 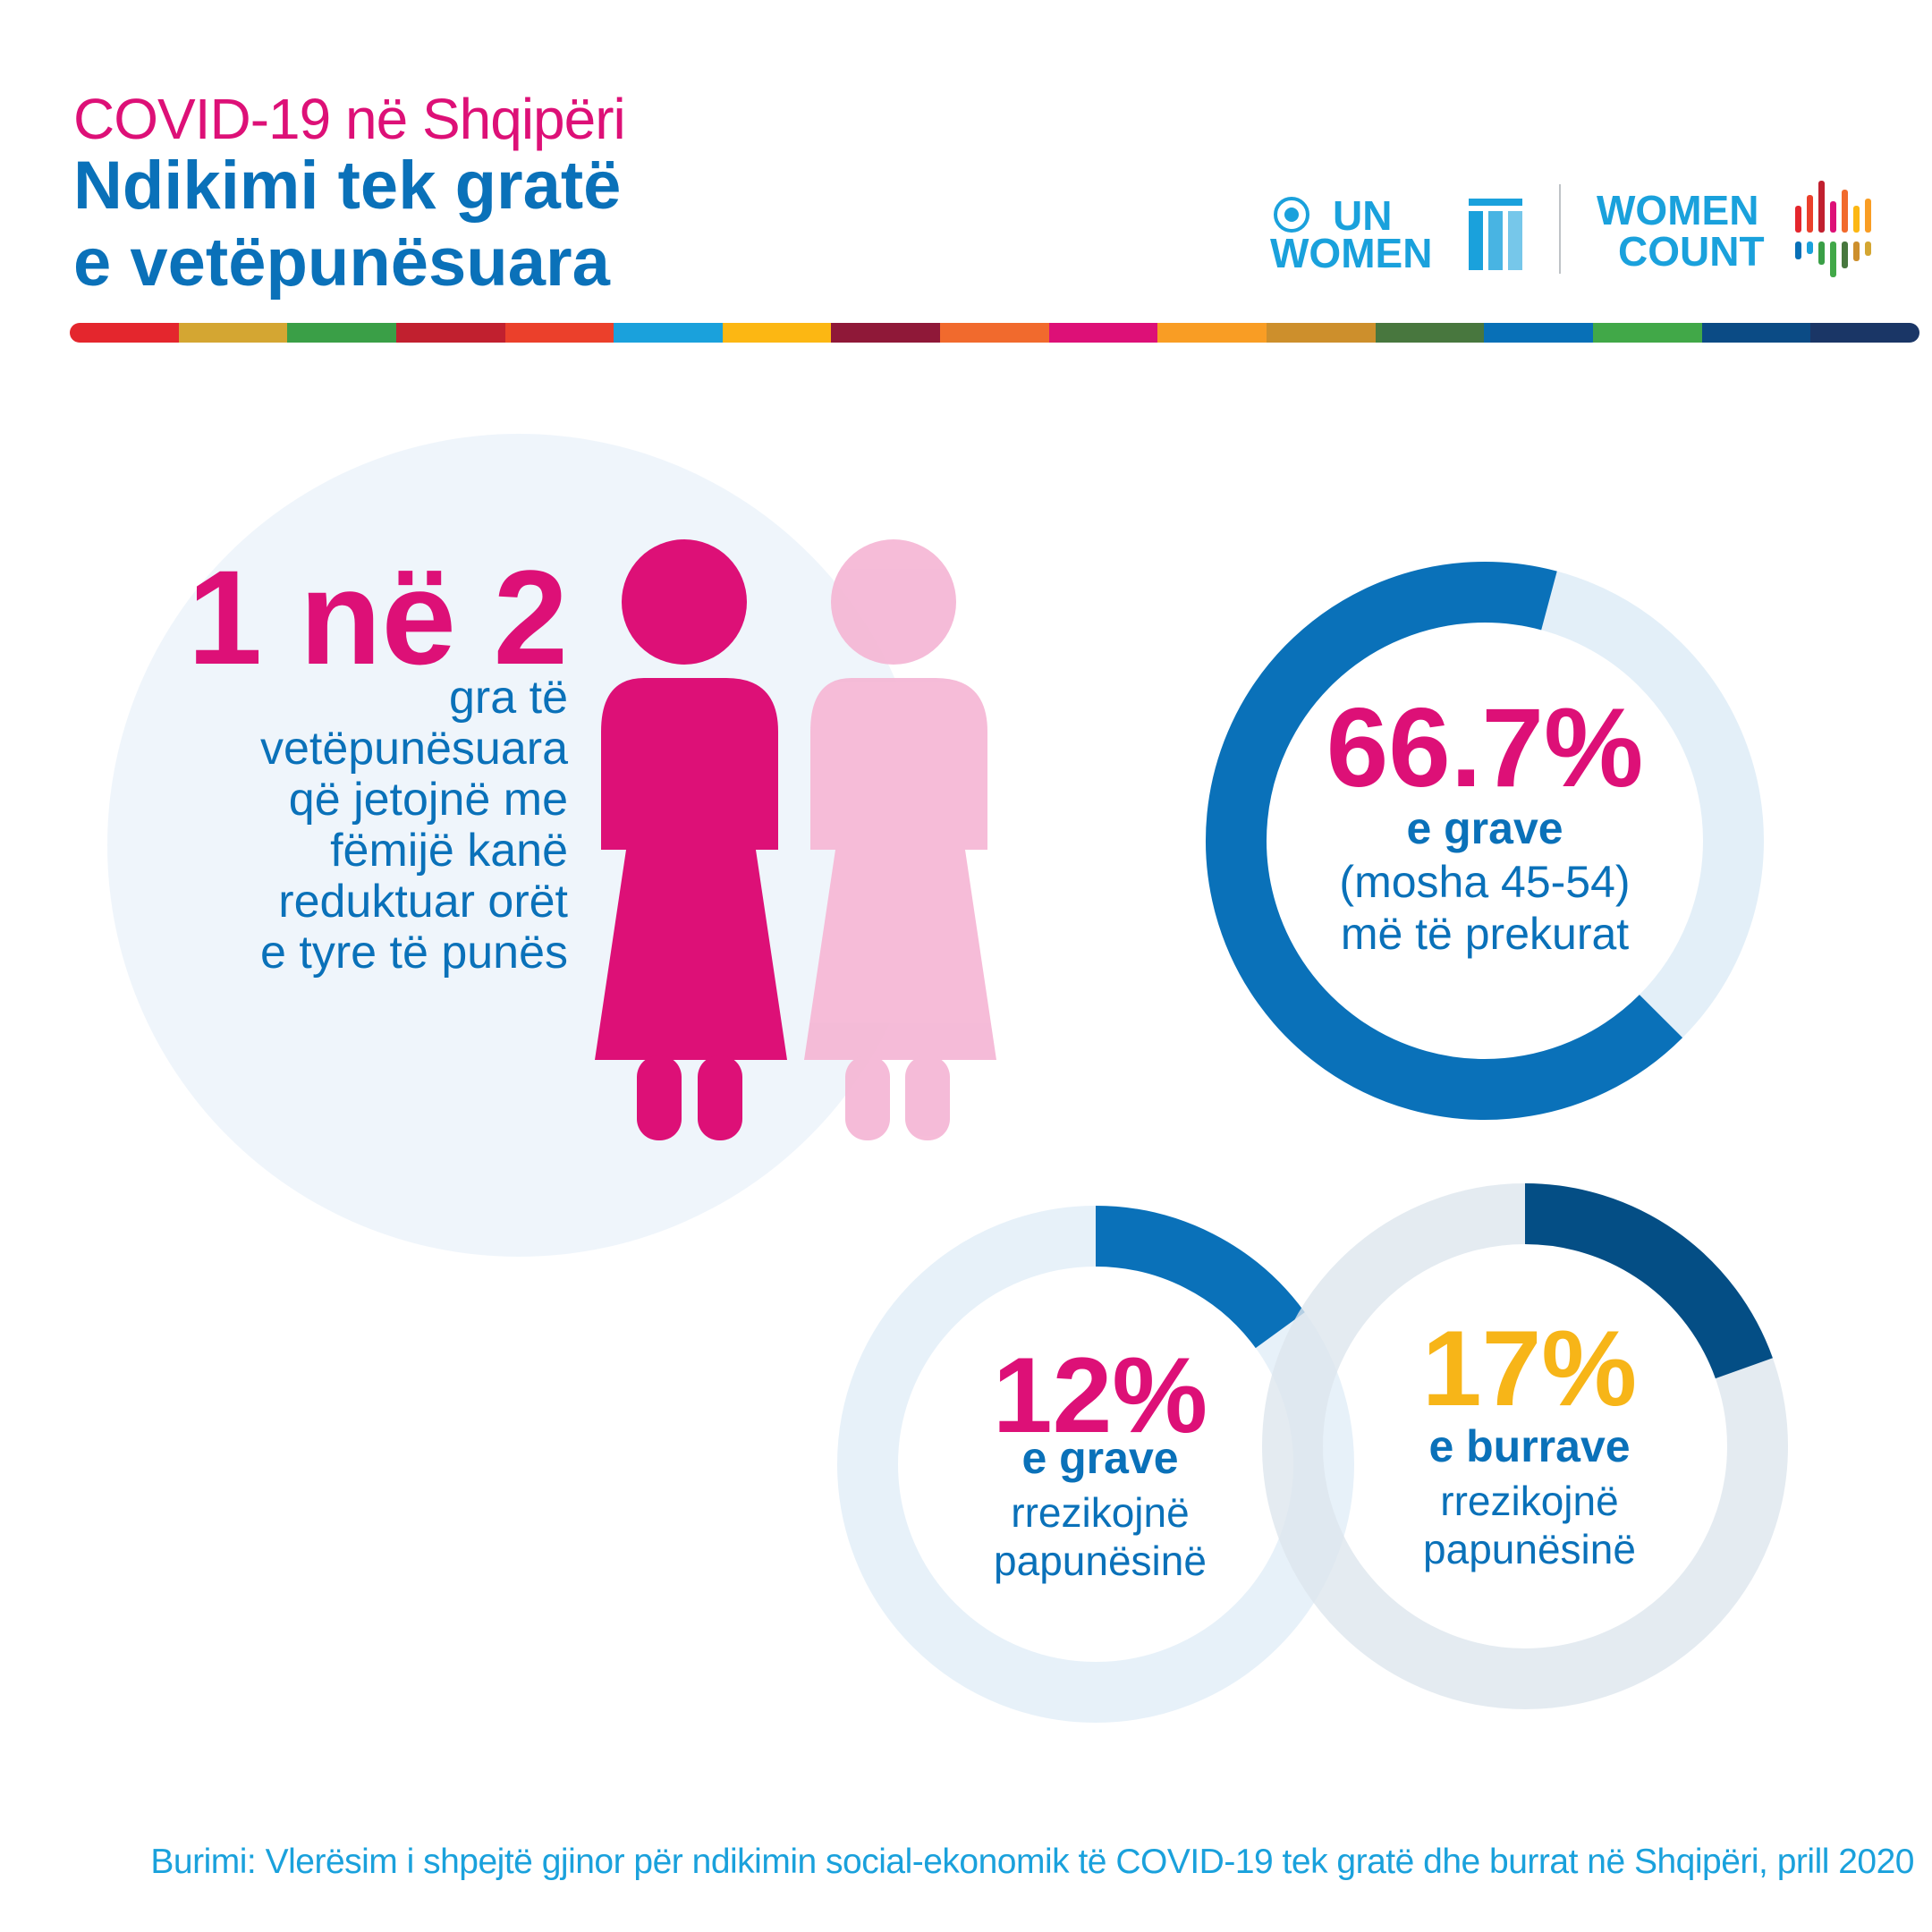 I want to click on woman-figure-pink, so click(x=691, y=839).